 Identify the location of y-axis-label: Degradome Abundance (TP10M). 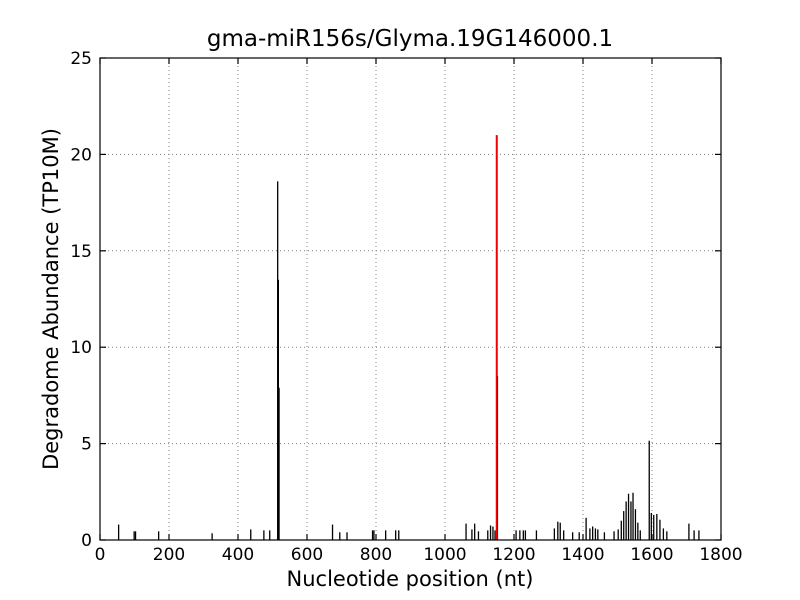
(51, 299).